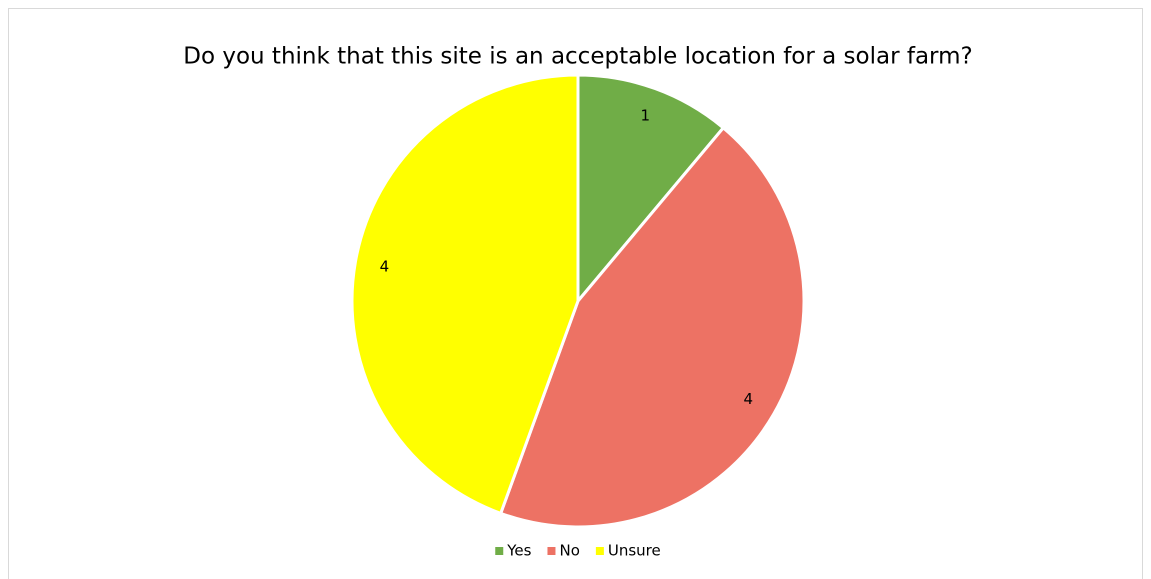 Image resolution: width=1151 pixels, height=579 pixels. Describe the element at coordinates (634, 551) in the screenshot. I see `legend-label: Unsure` at that location.